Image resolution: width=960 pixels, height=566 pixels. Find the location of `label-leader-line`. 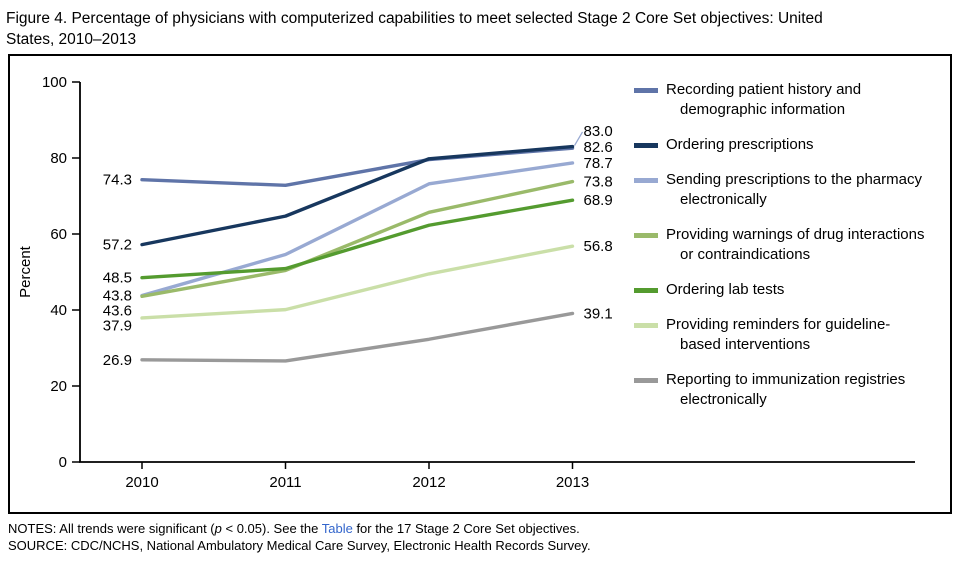

label-leader-line is located at coordinates (578, 138).